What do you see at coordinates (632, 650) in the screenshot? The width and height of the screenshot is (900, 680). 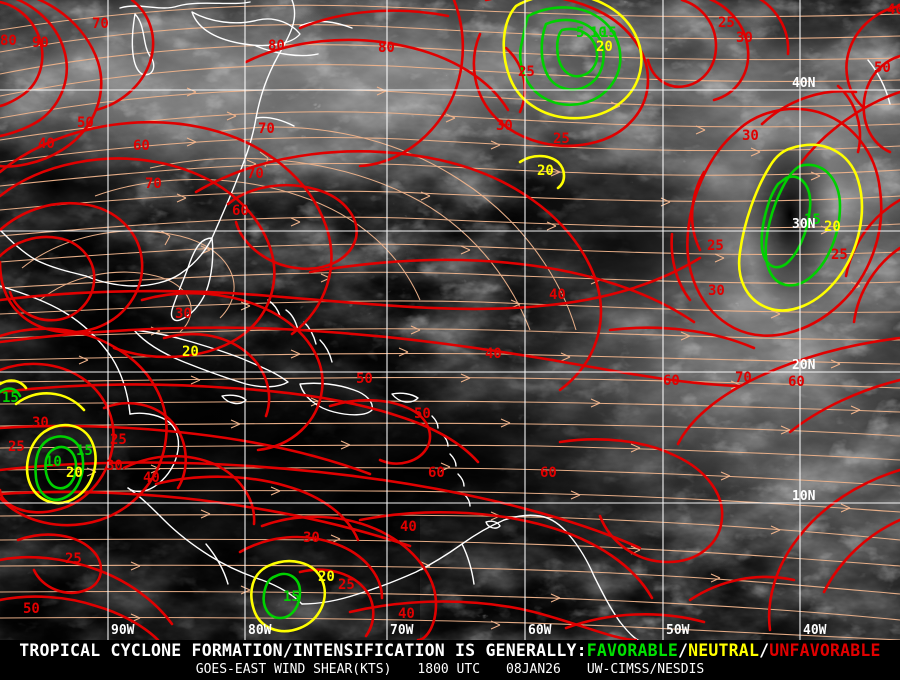 I see `legend-favorable: FAVORABLE` at bounding box center [632, 650].